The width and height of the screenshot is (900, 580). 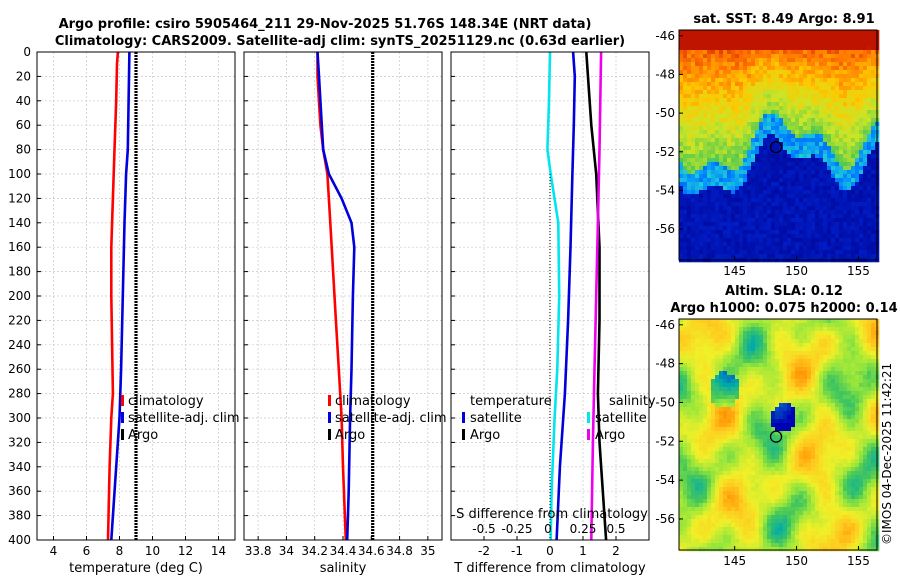 What do you see at coordinates (19, 296) in the screenshot?
I see `y-tick-label: 200` at bounding box center [19, 296].